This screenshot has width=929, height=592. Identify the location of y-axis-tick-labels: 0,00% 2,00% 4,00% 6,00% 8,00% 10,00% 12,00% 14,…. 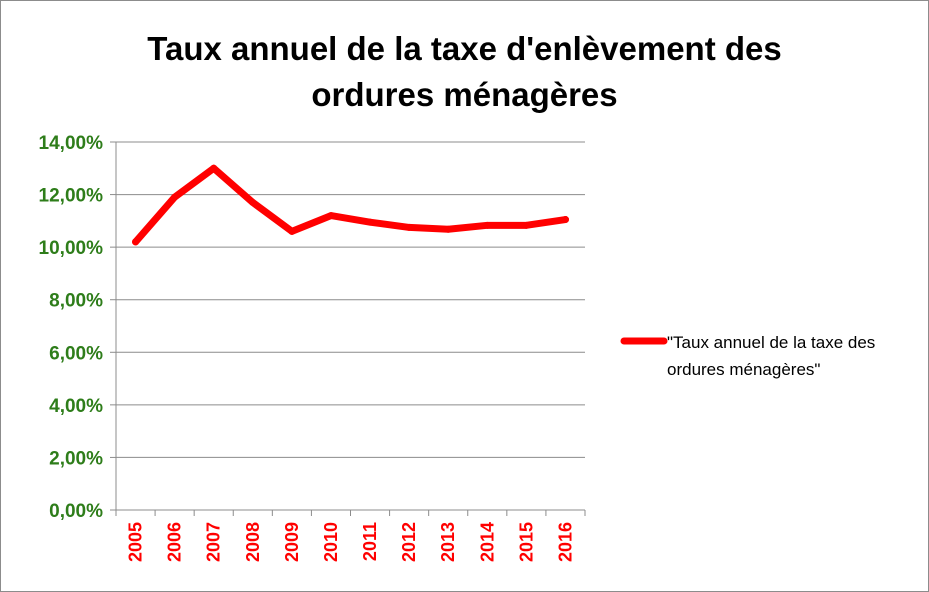
(71, 327).